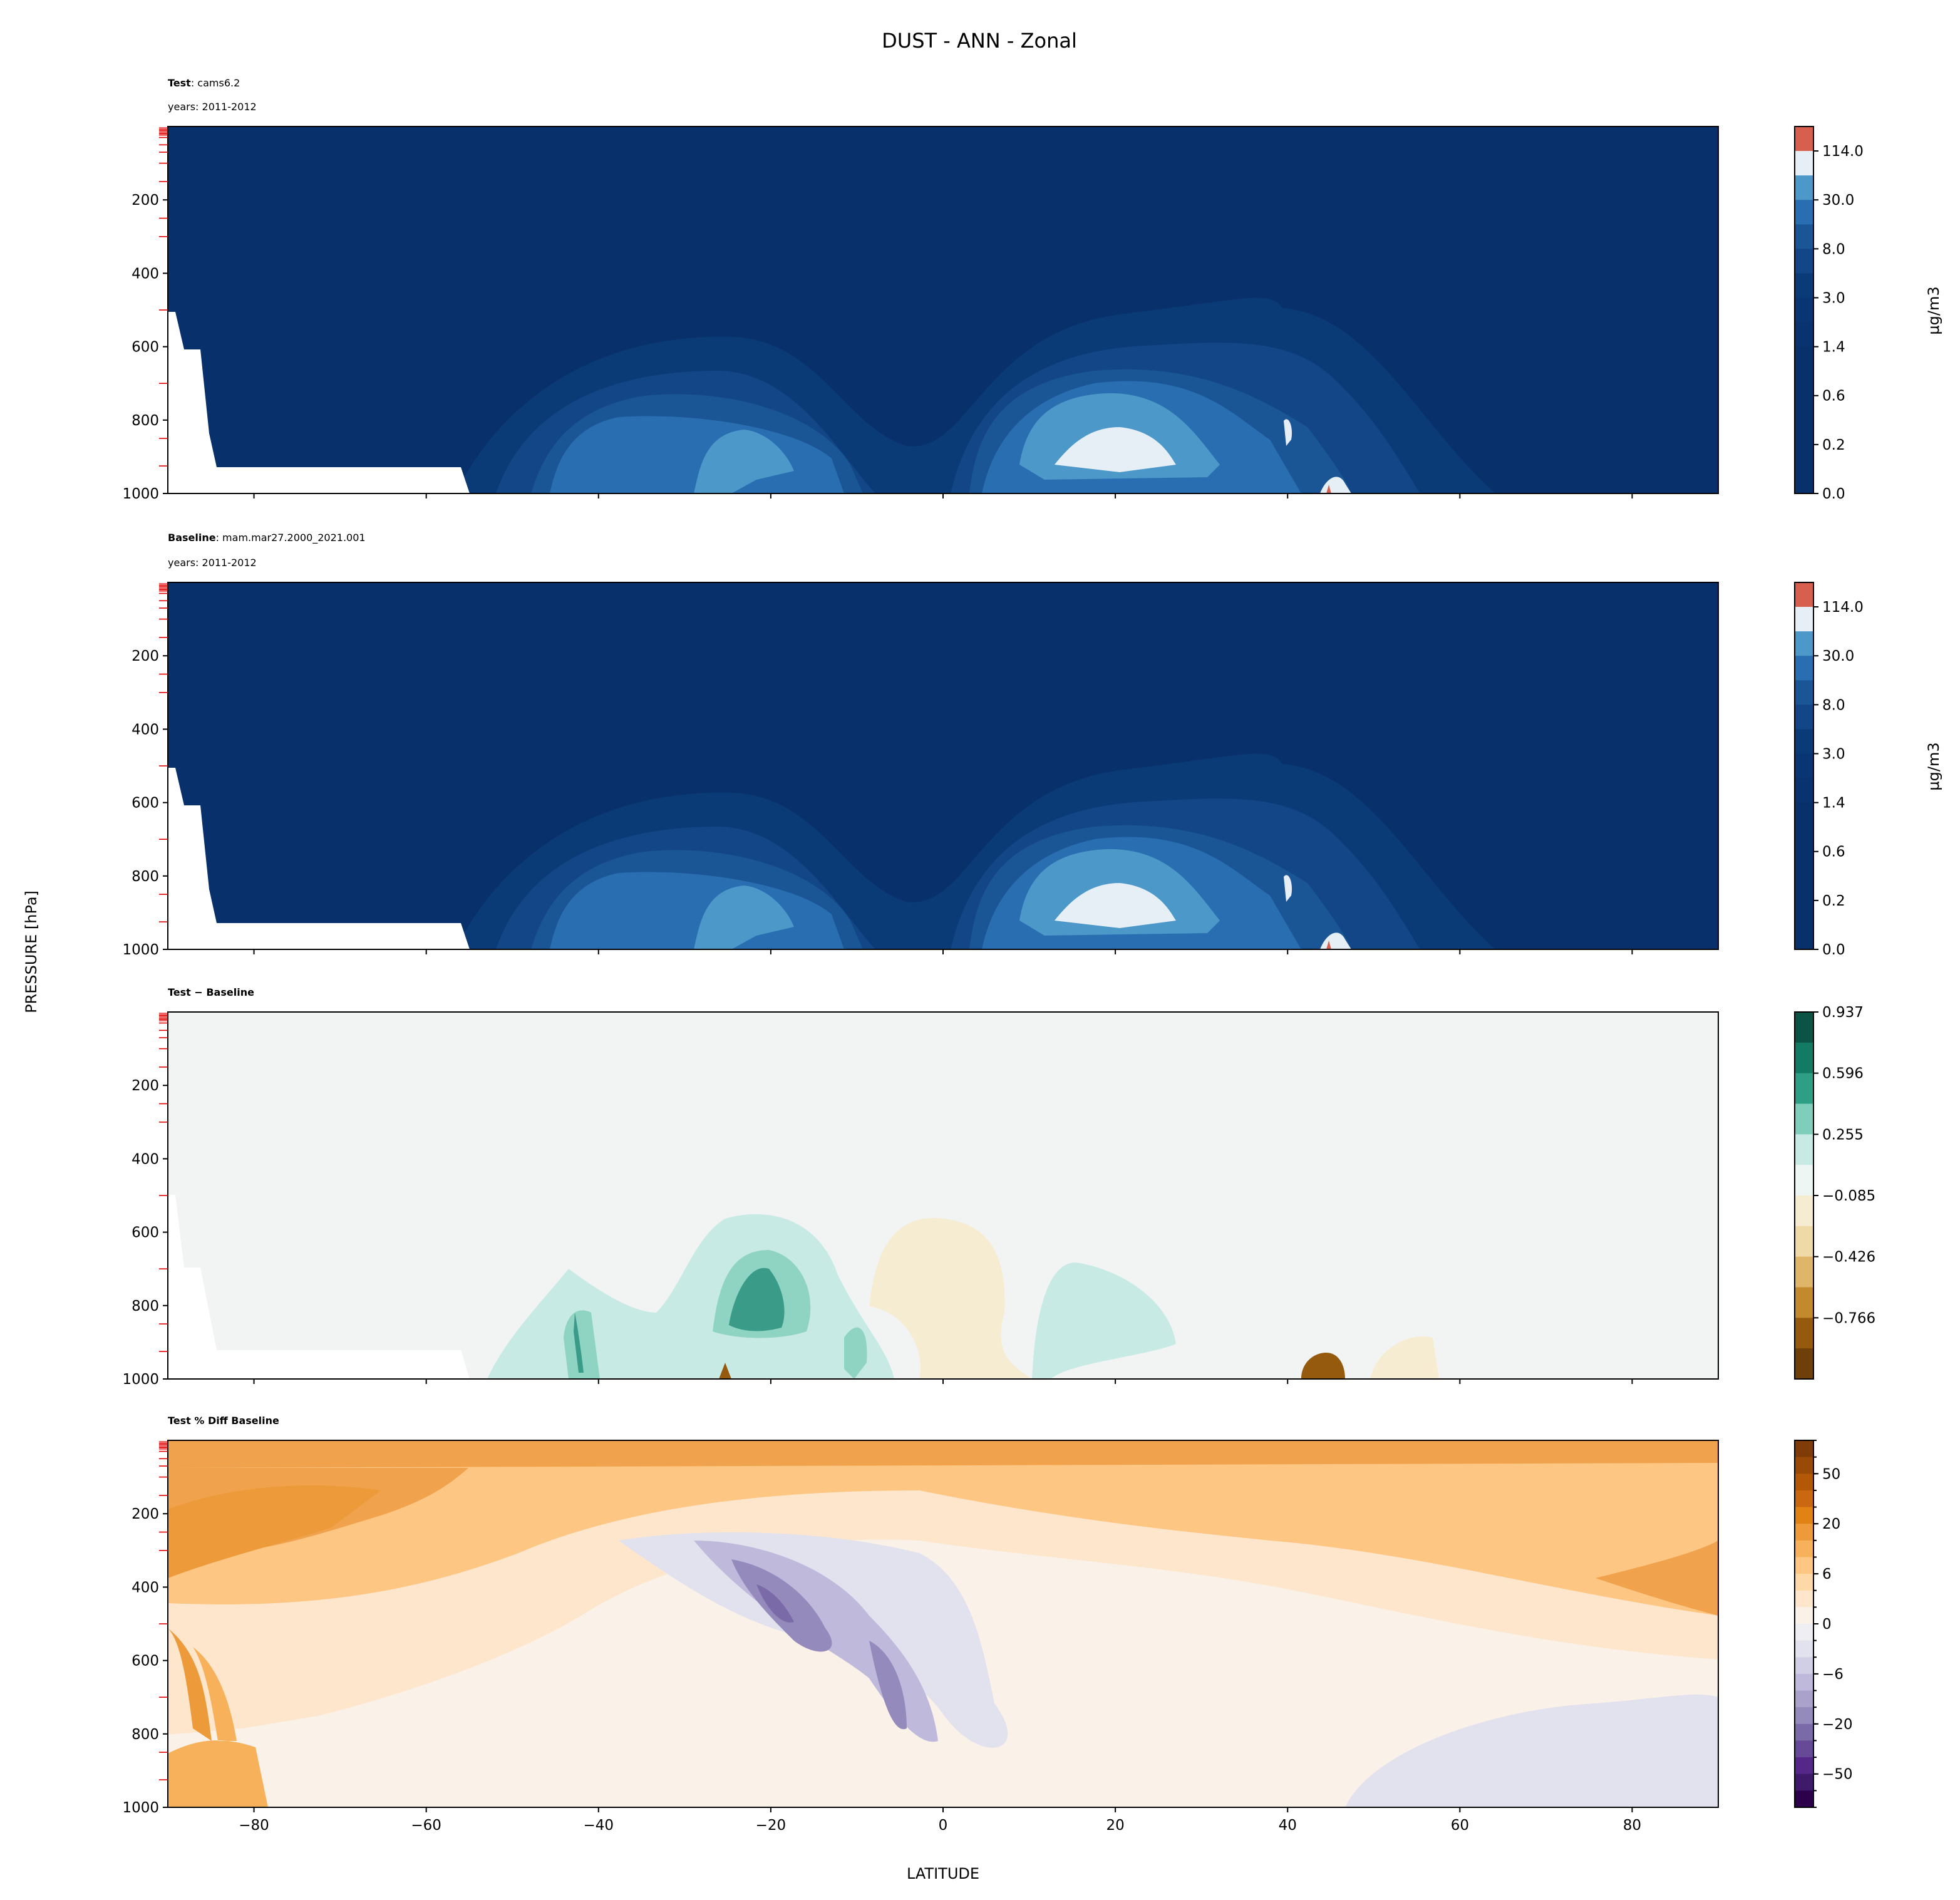 Image resolution: width=1960 pixels, height=1900 pixels. What do you see at coordinates (426, 1826) in the screenshot?
I see `x-tick-label: −60` at bounding box center [426, 1826].